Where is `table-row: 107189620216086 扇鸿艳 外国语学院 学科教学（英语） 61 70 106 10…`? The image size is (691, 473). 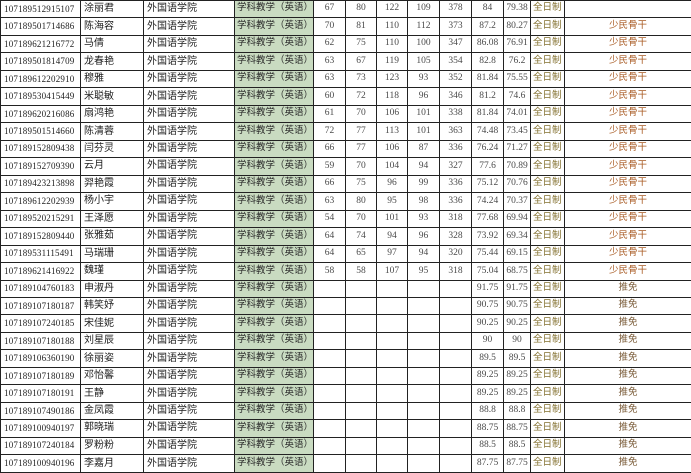 table-row: 107189620216086 扇鸿艳 外国语学院 学科教学（英语） 61 70 106 10… is located at coordinates (345, 114).